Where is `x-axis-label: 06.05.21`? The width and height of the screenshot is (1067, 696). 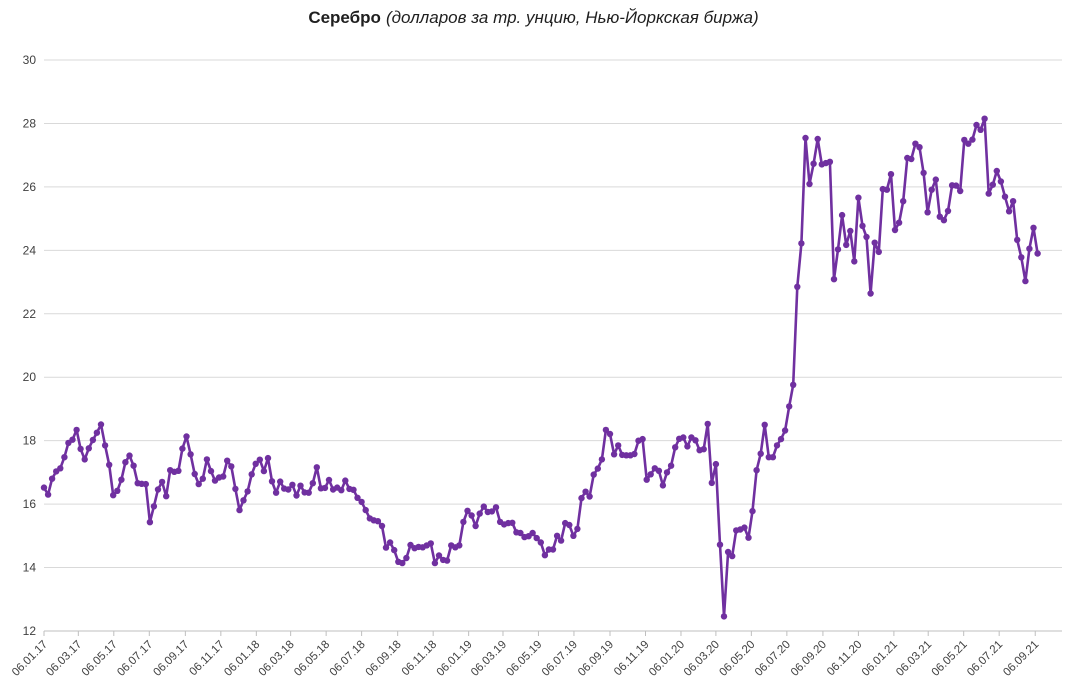 x-axis-label: 06.05.21 is located at coordinates (950, 659).